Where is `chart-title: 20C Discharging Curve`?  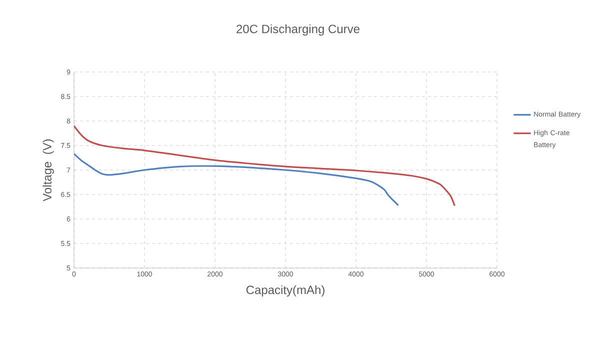 chart-title: 20C Discharging Curve is located at coordinates (298, 30).